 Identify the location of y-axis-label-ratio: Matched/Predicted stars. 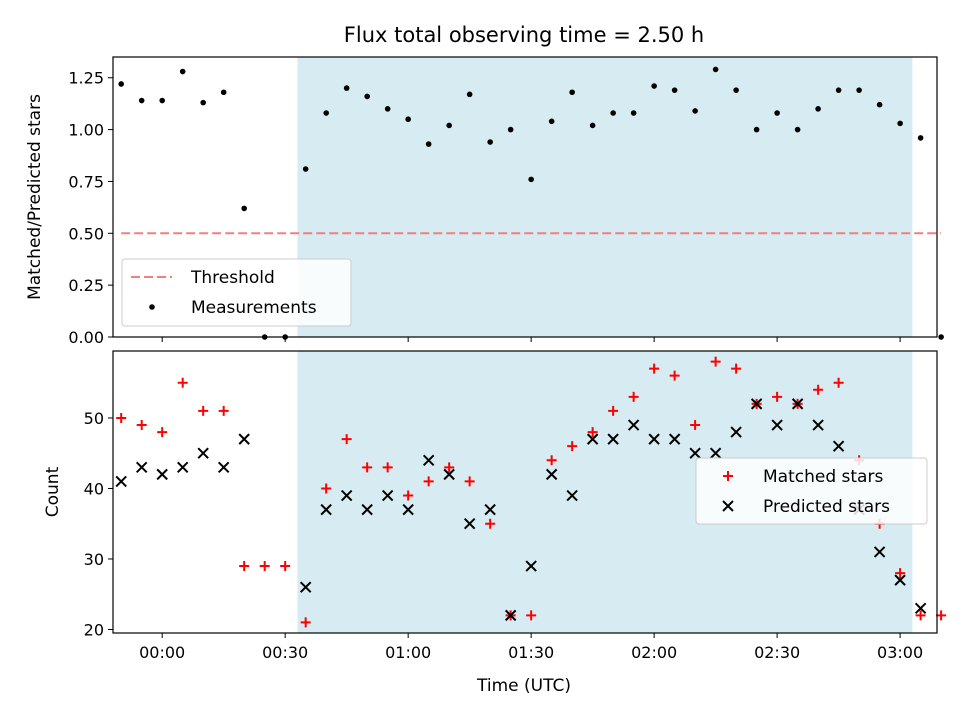
(35, 197).